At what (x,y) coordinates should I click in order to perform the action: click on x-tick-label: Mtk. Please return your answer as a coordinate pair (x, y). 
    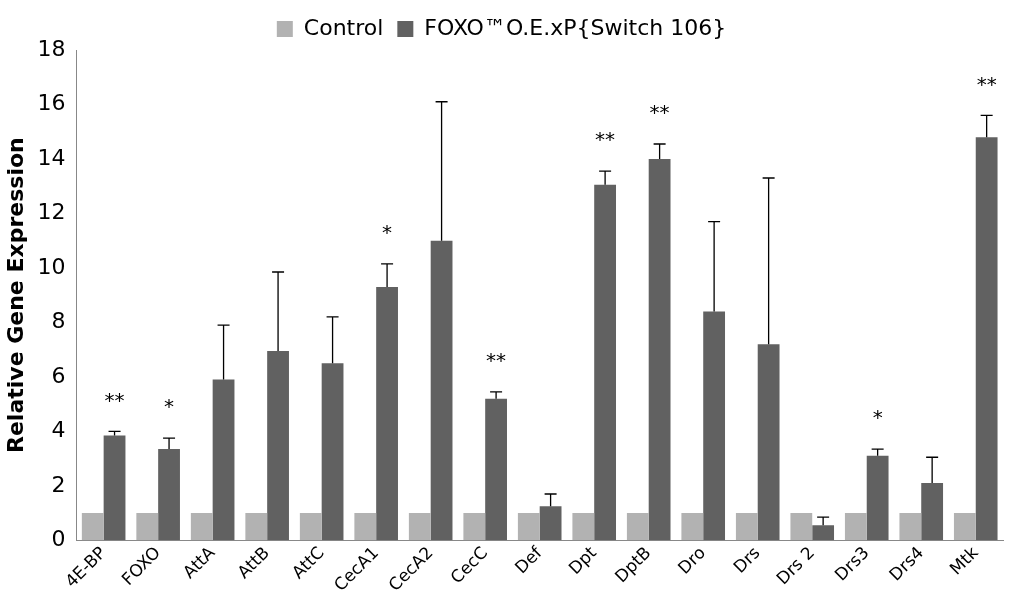
    Looking at the image, I should click on (963, 560).